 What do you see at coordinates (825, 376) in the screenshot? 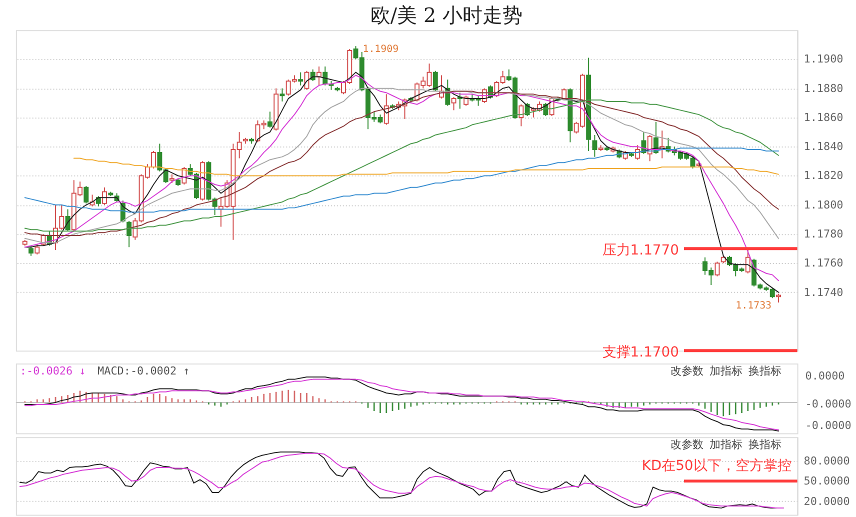
I see `text: 0.0000` at bounding box center [825, 376].